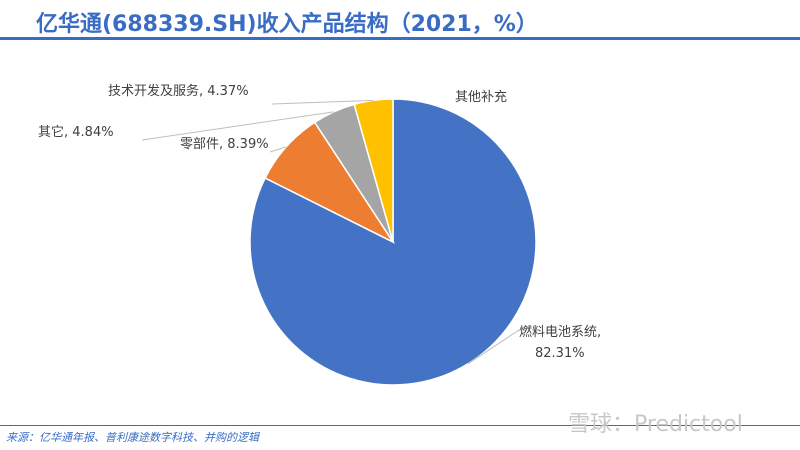 This screenshot has height=450, width=800. Describe the element at coordinates (655, 424) in the screenshot. I see `watermark: 雪球：Predictool` at that location.